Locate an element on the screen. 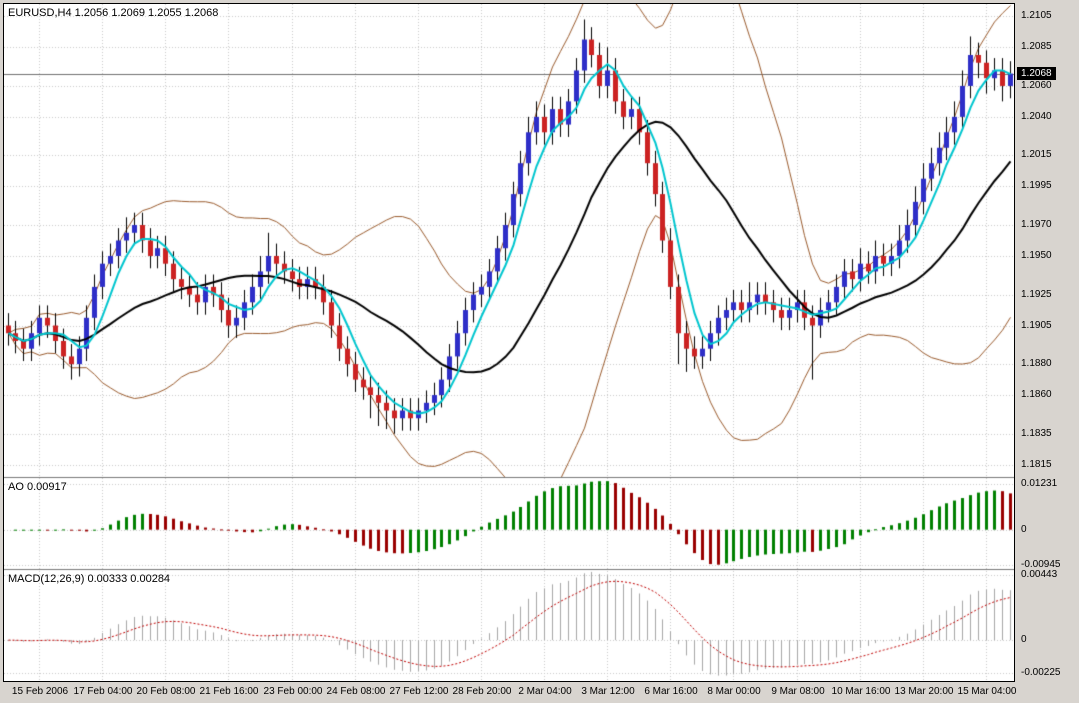 The image size is (1079, 703). symbol-ohlc-label: EURUSD,H4 1.2056 1.2069 1.2055 1.2068 is located at coordinates (113, 13).